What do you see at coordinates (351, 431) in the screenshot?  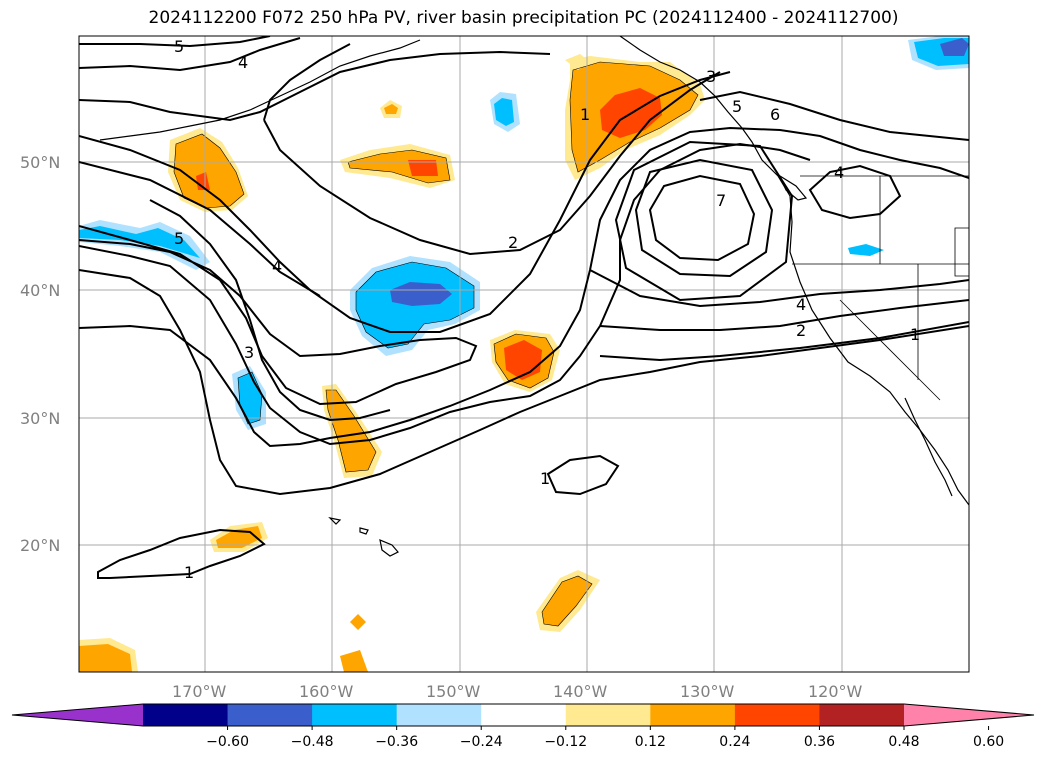 I see `shade-trough-streak-mid` at bounding box center [351, 431].